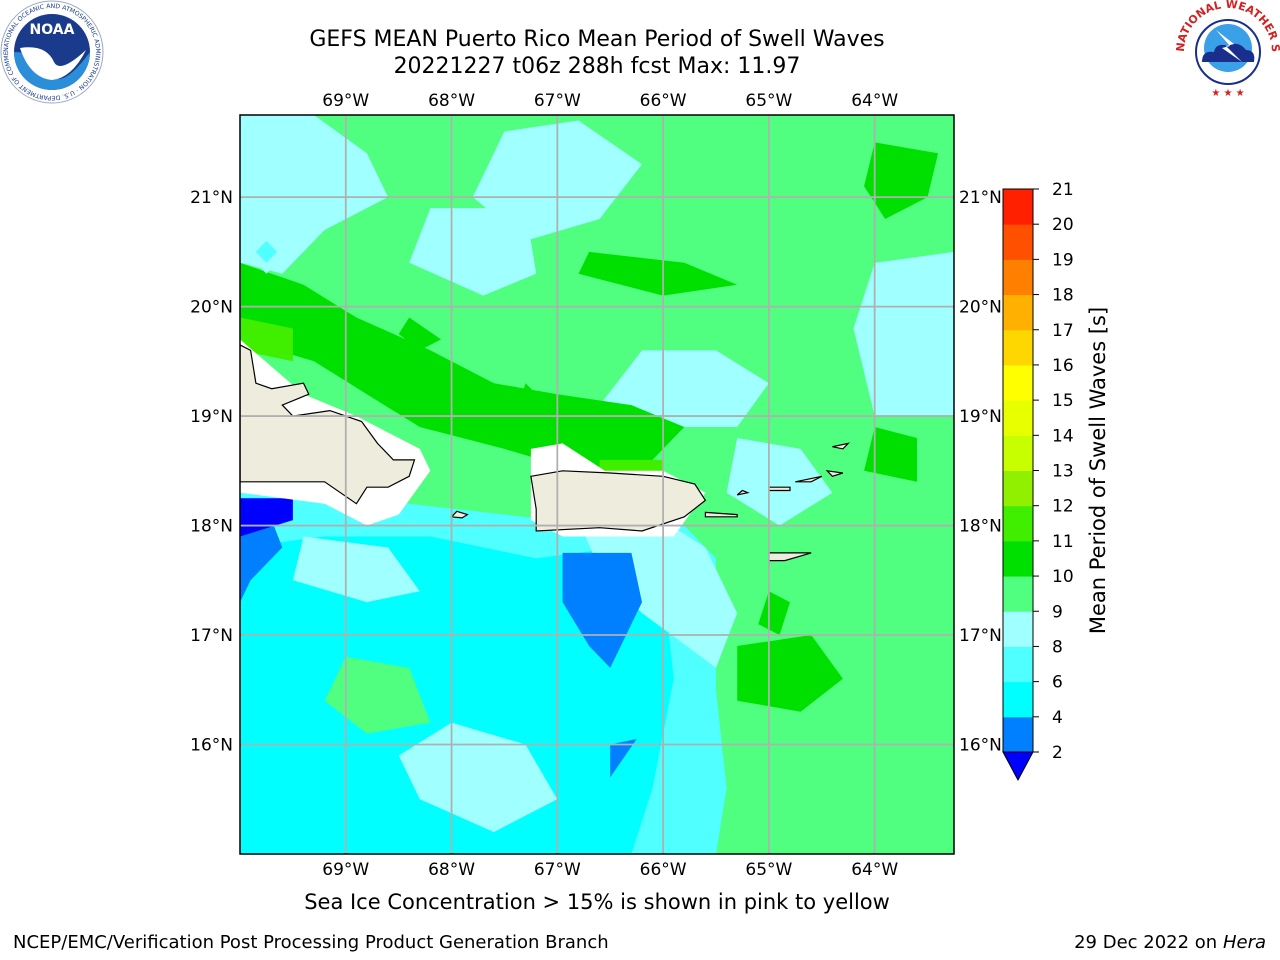 The image size is (1280, 960). What do you see at coordinates (1063, 472) in the screenshot?
I see `colorbar-label: 13` at bounding box center [1063, 472].